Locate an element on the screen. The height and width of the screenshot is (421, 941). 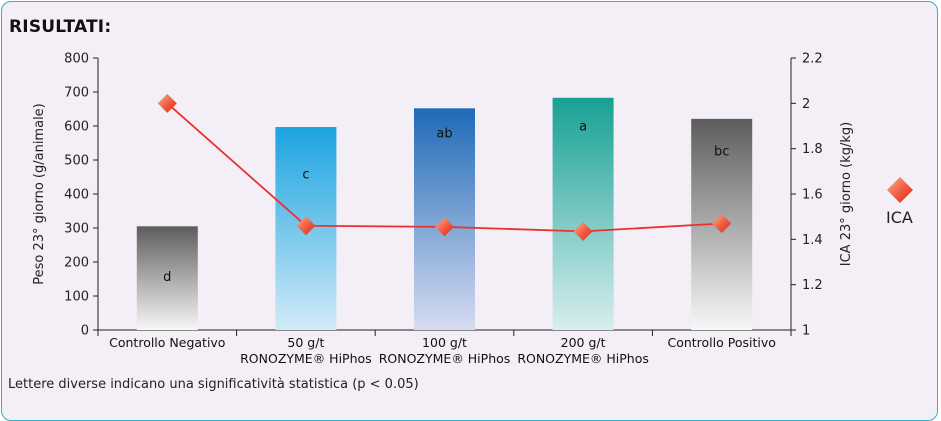
bar-label: d is located at coordinates (167, 277).